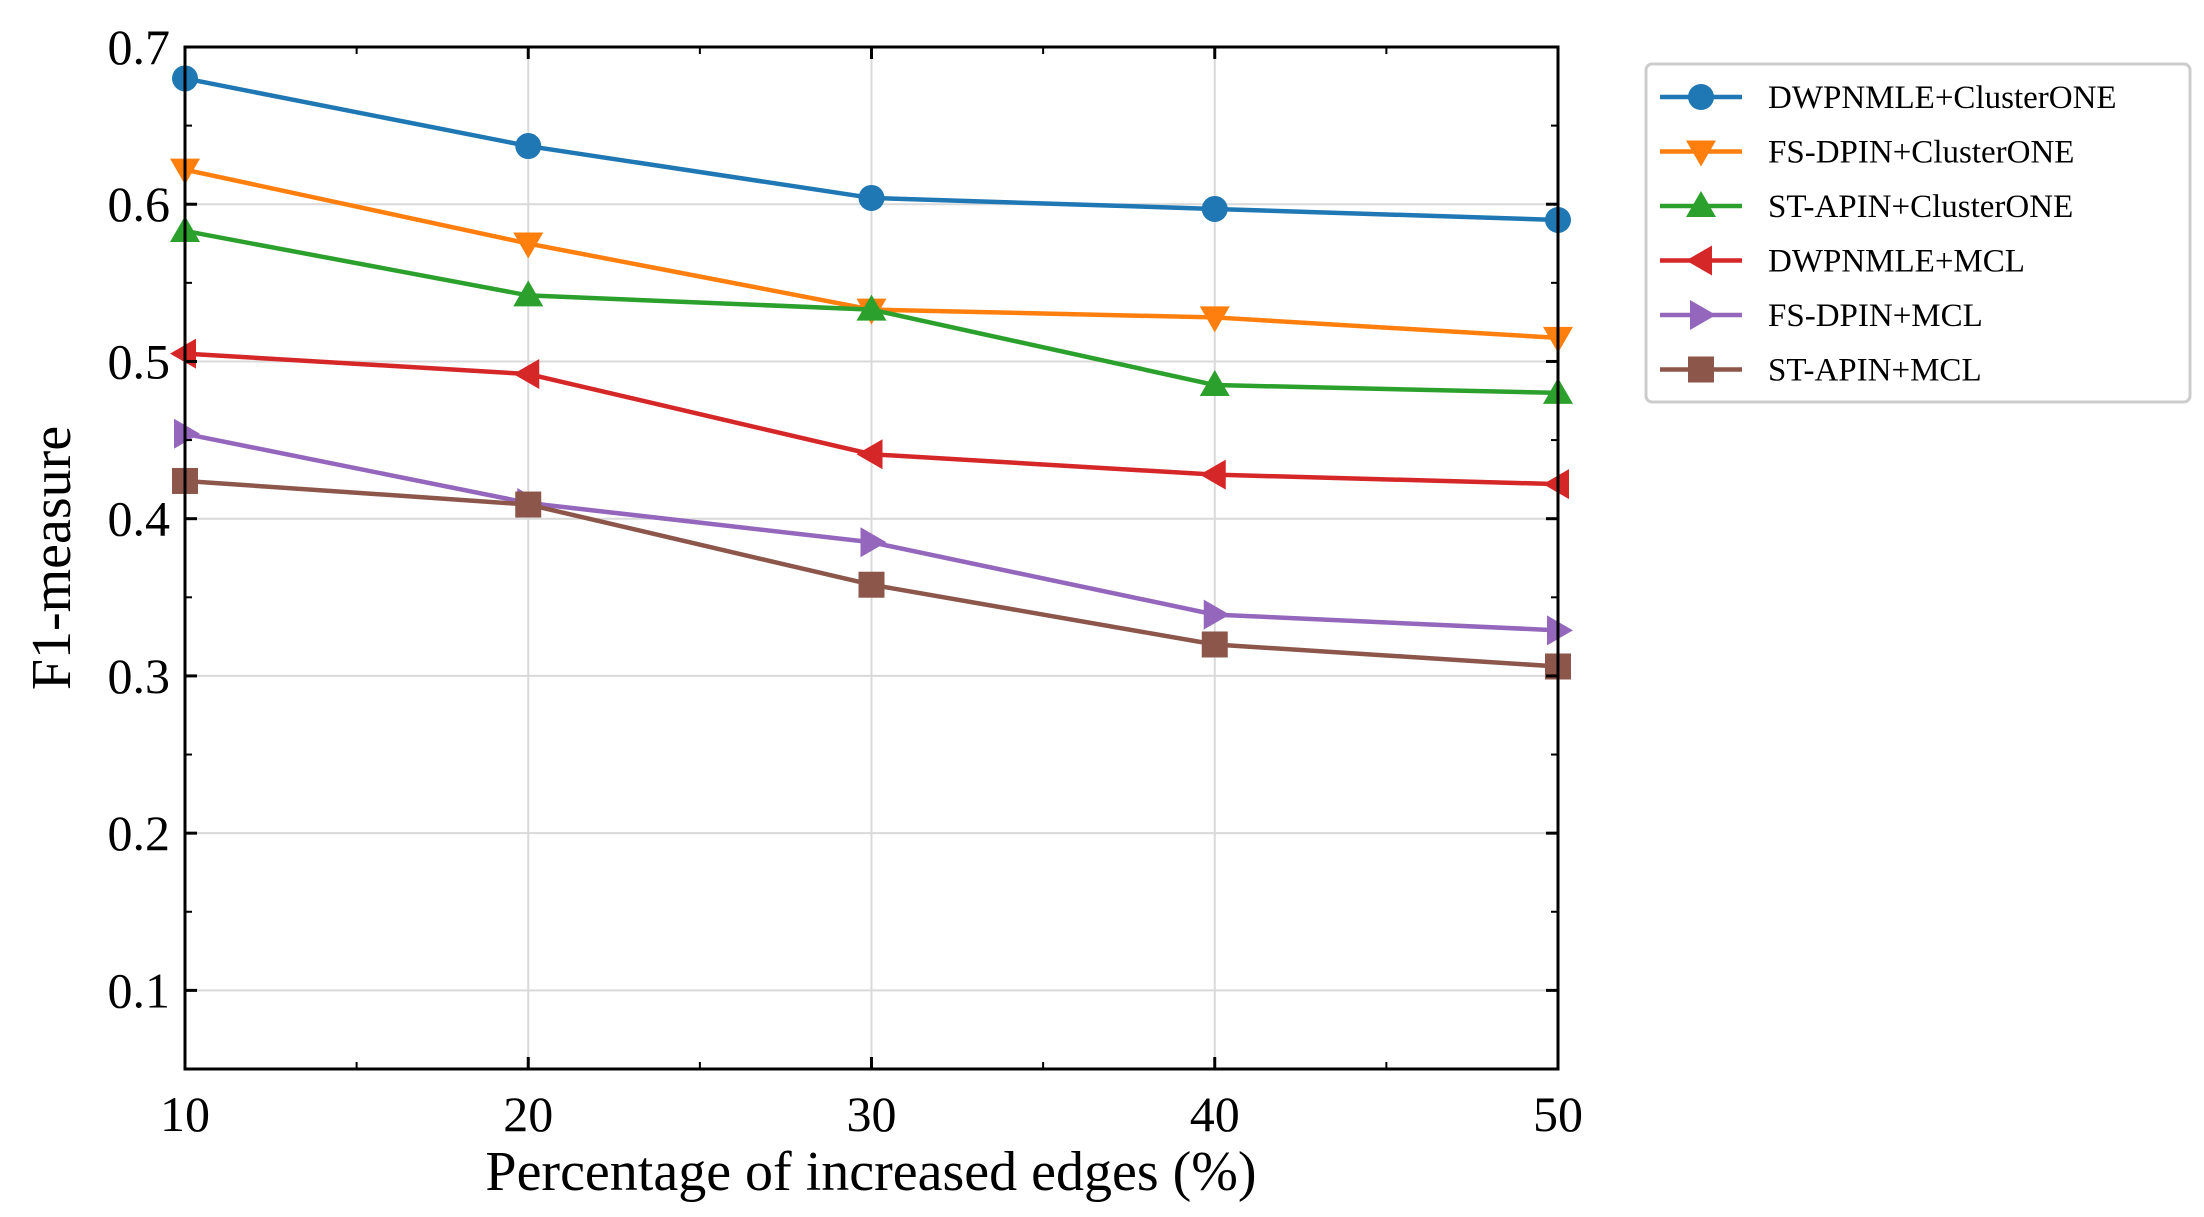 Image resolution: width=2204 pixels, height=1217 pixels. Describe the element at coordinates (1875, 316) in the screenshot. I see `legend-label: FS-DPIN+MCL` at that location.